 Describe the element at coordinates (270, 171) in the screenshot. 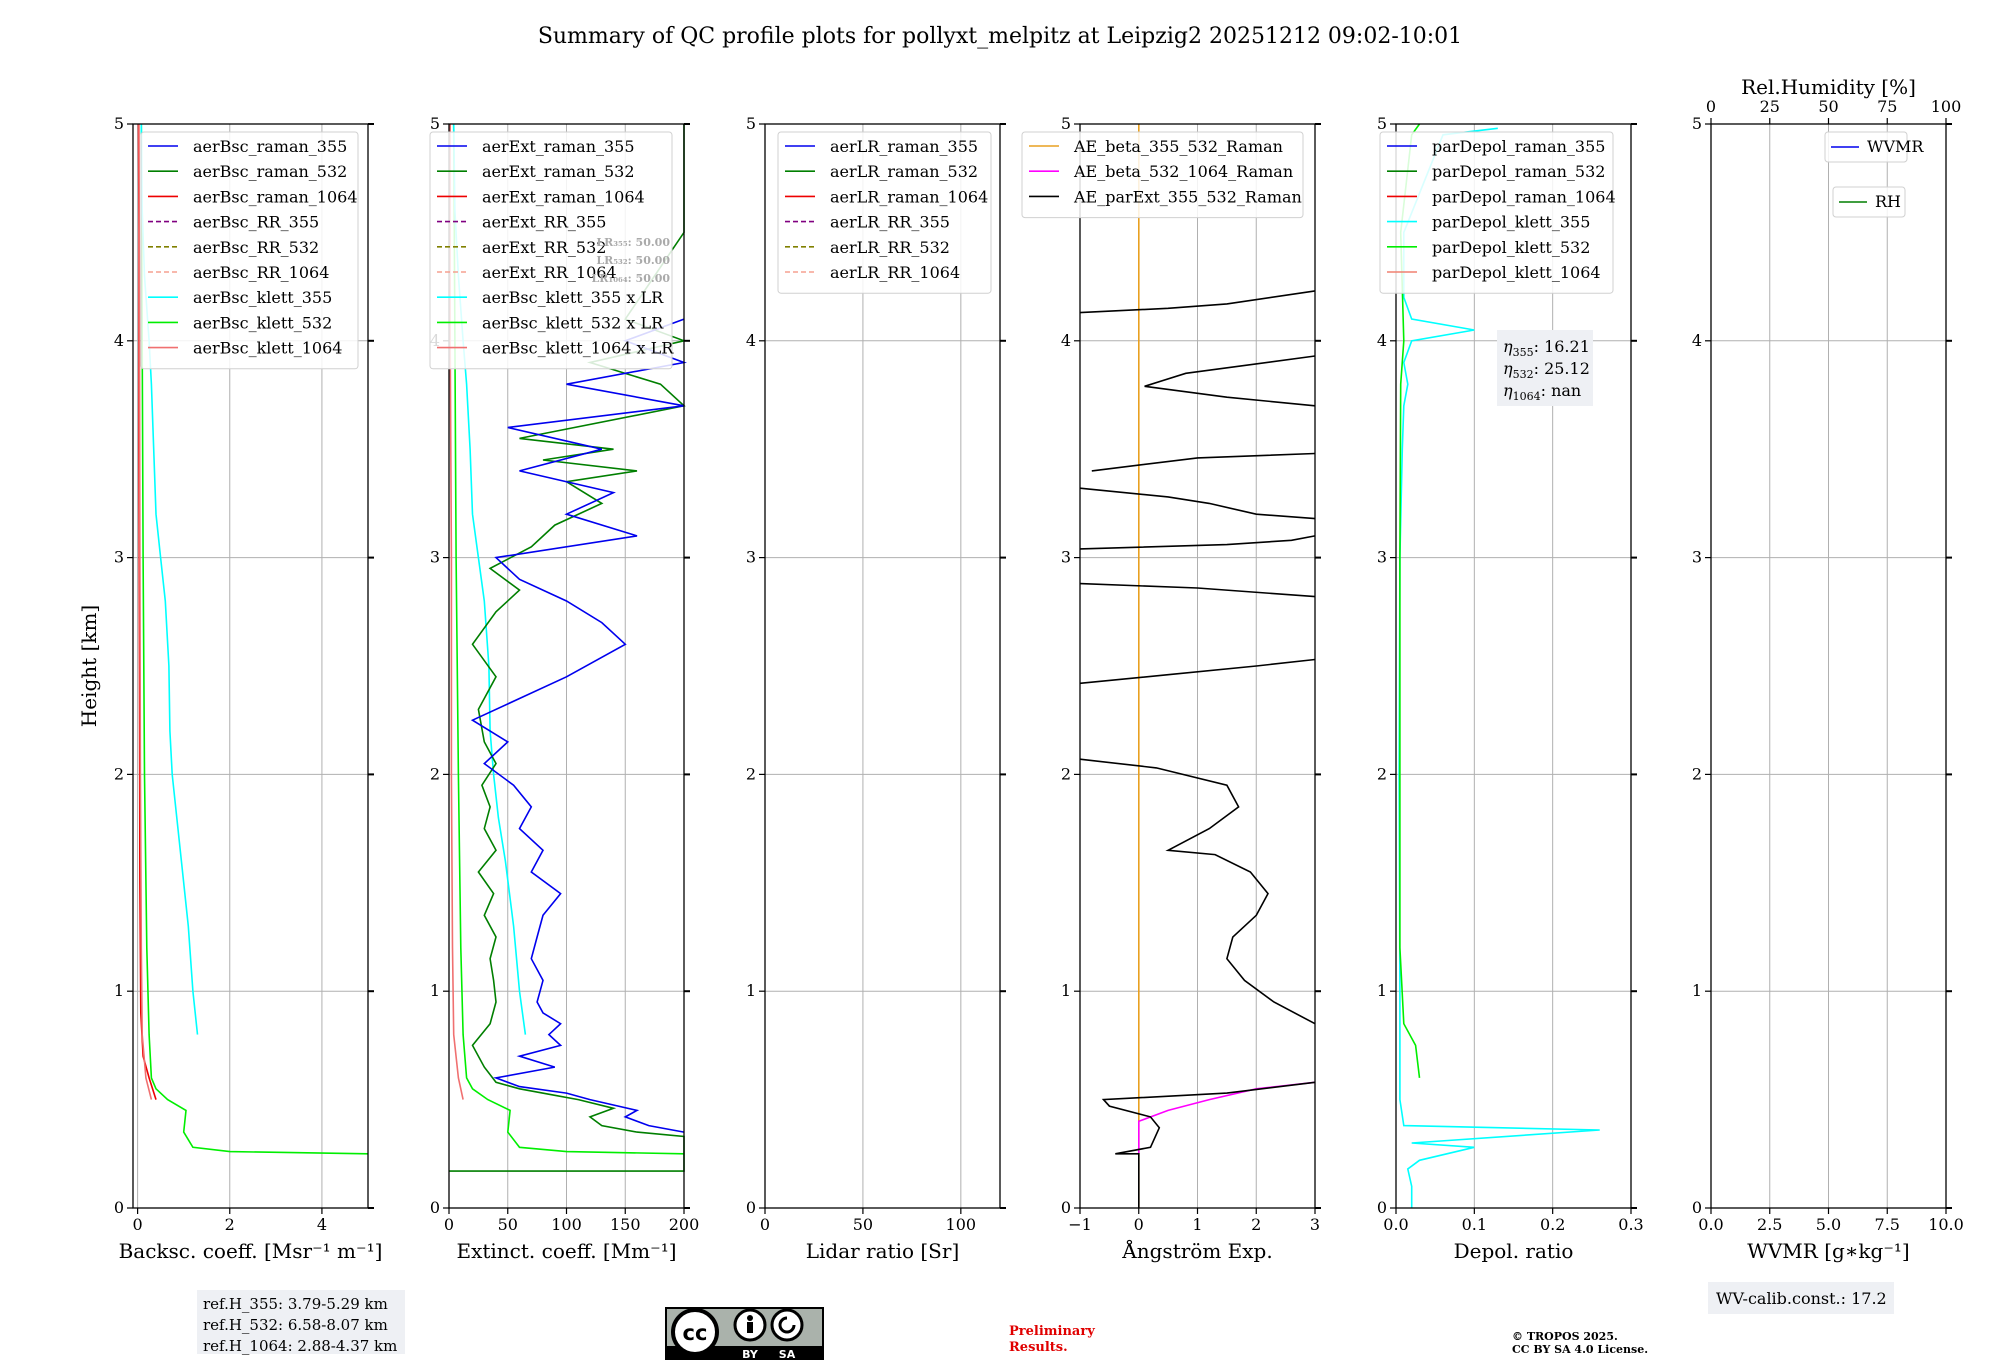

I see `legend-label: aerBsc_raman_532` at that location.